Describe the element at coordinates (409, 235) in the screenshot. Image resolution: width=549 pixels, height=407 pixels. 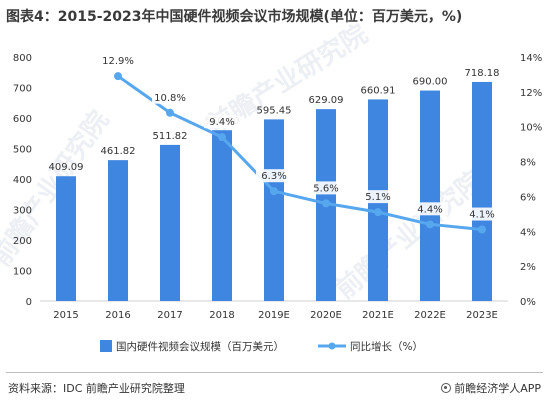
I see `watermark: 前瞻产业研究院` at that location.